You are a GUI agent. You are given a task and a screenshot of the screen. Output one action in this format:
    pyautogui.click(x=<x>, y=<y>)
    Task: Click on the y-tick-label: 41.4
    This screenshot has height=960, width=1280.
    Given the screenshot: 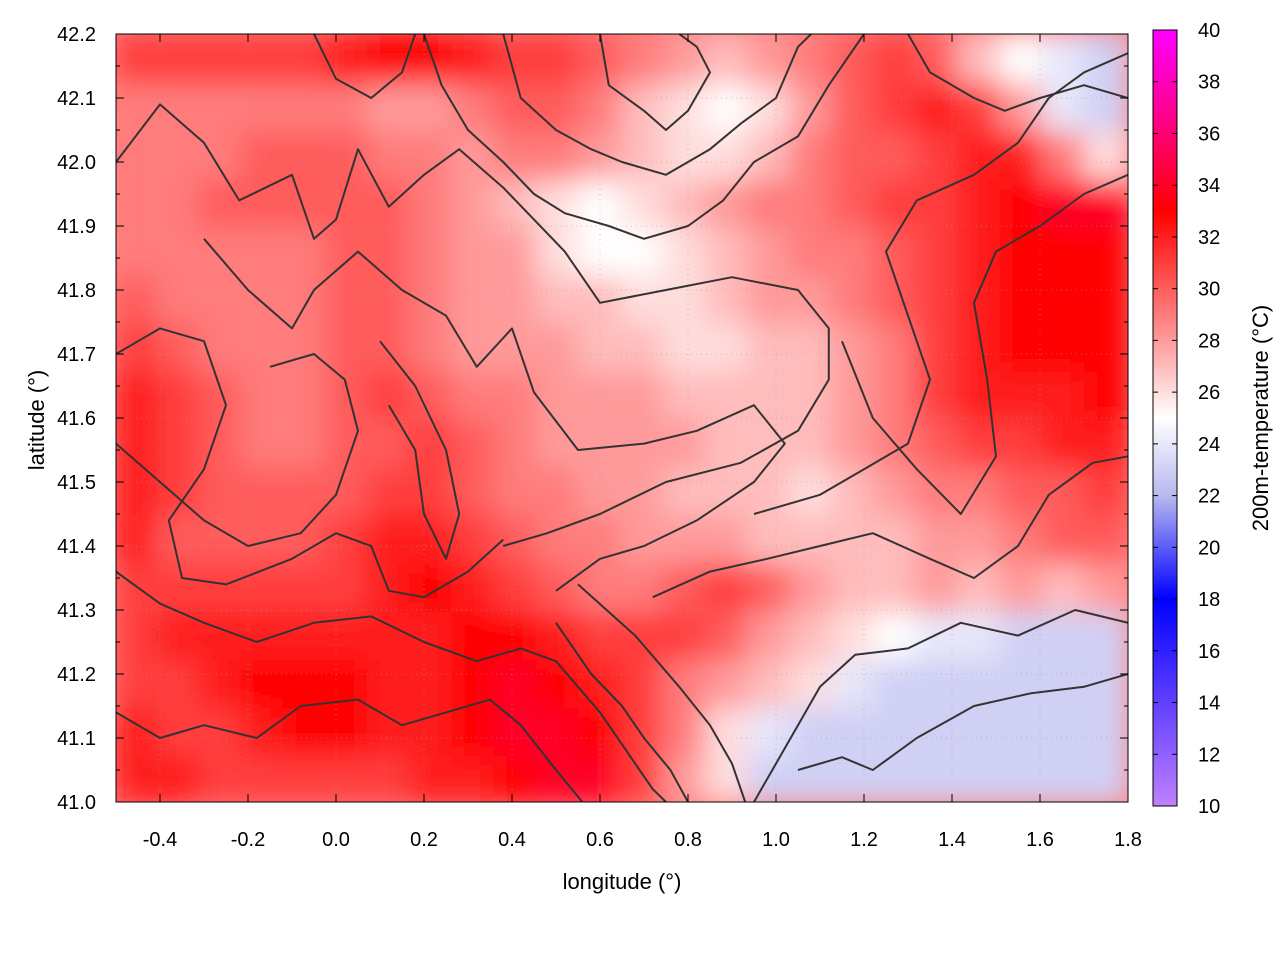 What is the action you would take?
    pyautogui.click(x=76, y=547)
    